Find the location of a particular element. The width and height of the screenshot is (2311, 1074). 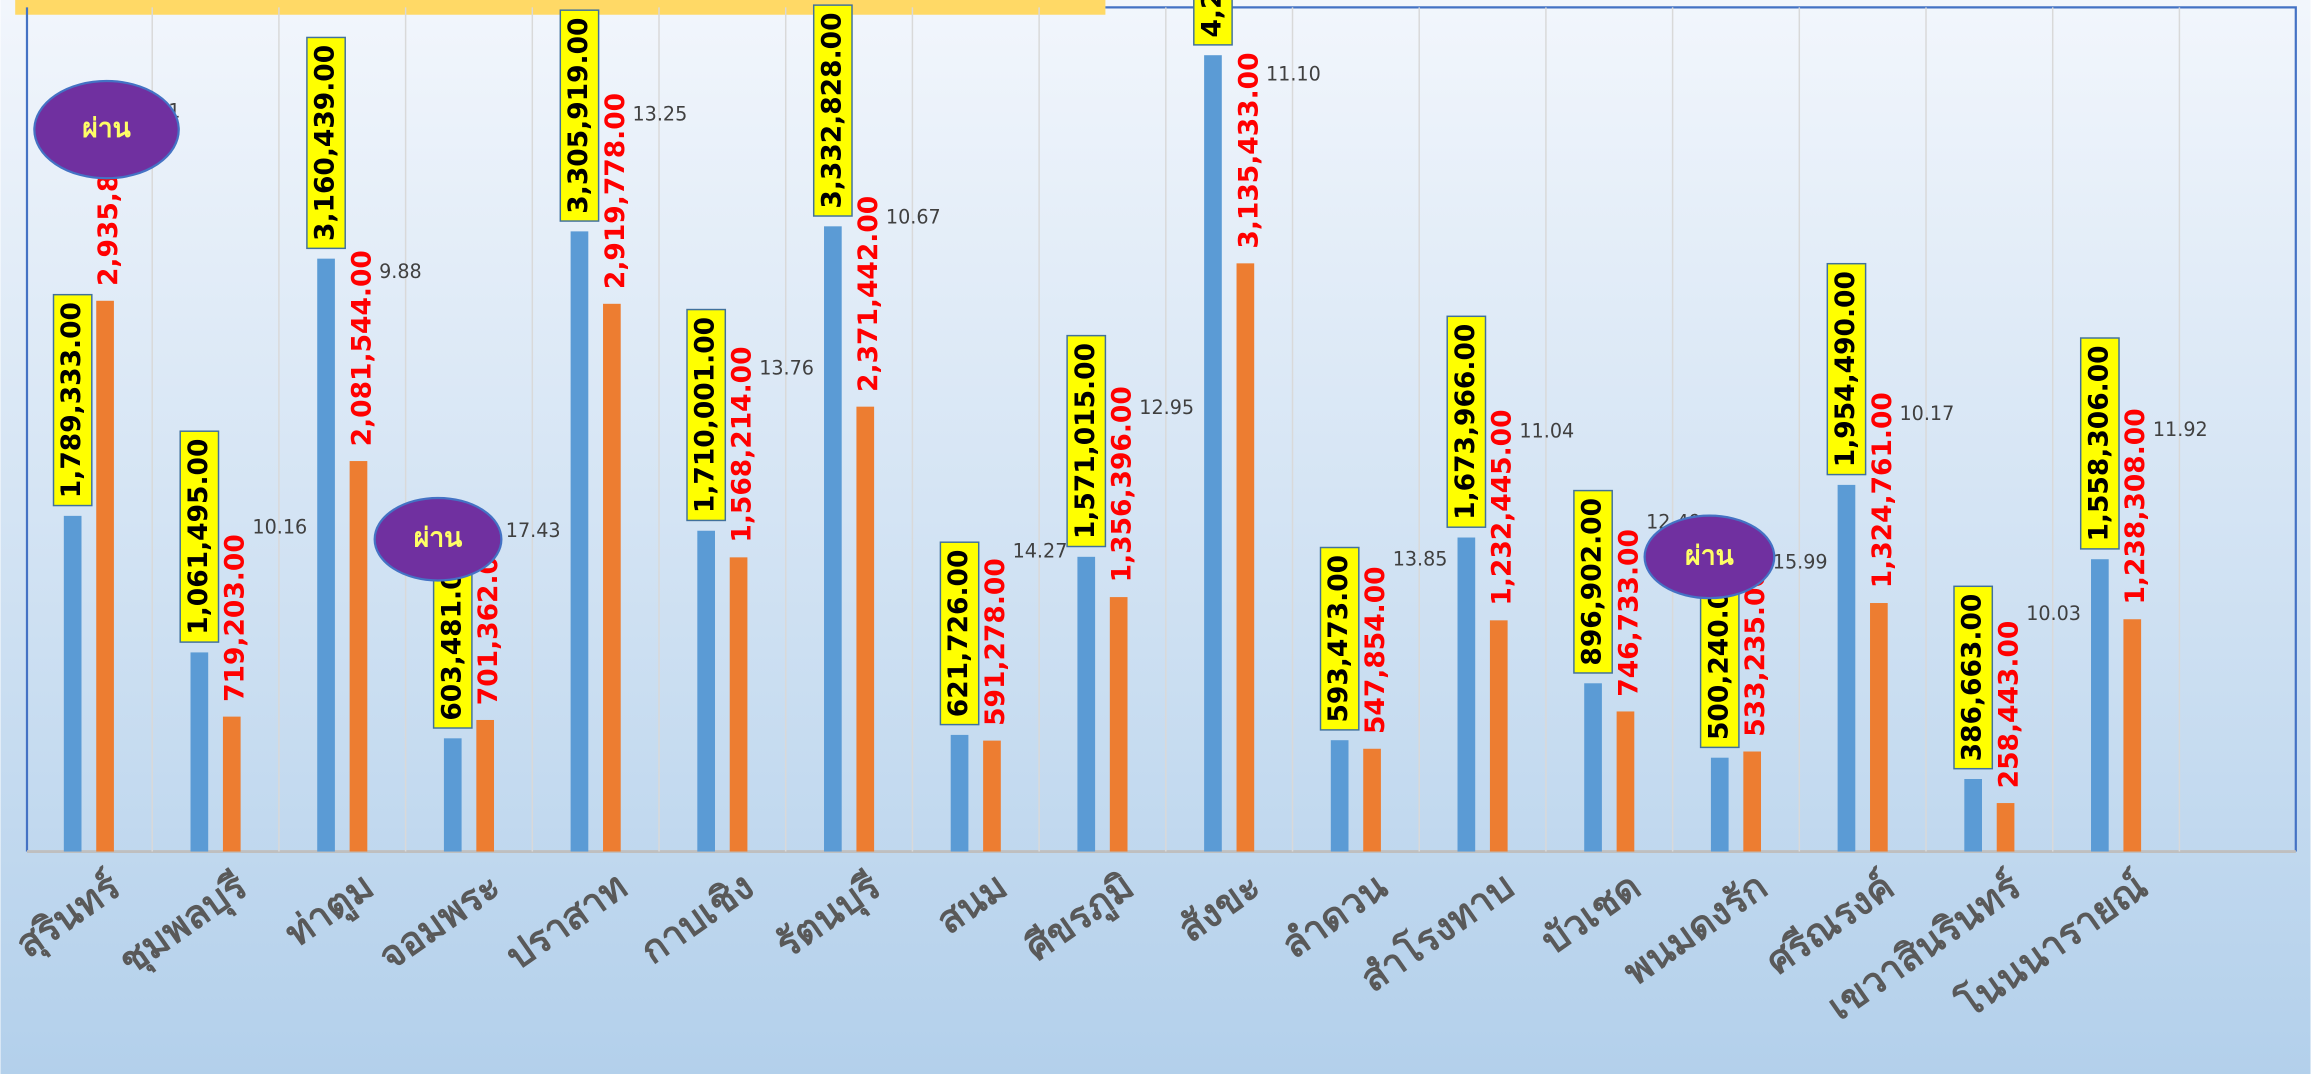

rate-label: 11.10 is located at coordinates (1293, 73).